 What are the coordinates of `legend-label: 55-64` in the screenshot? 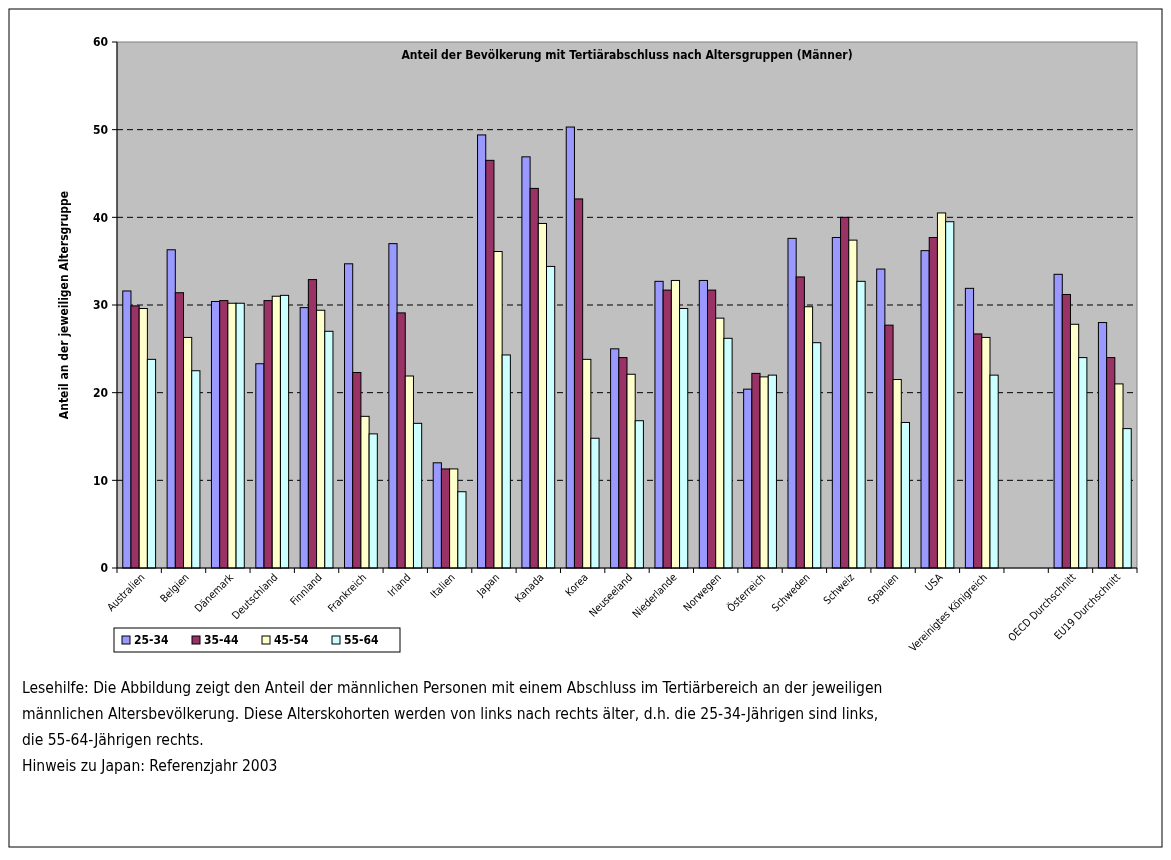 It's located at (362, 640).